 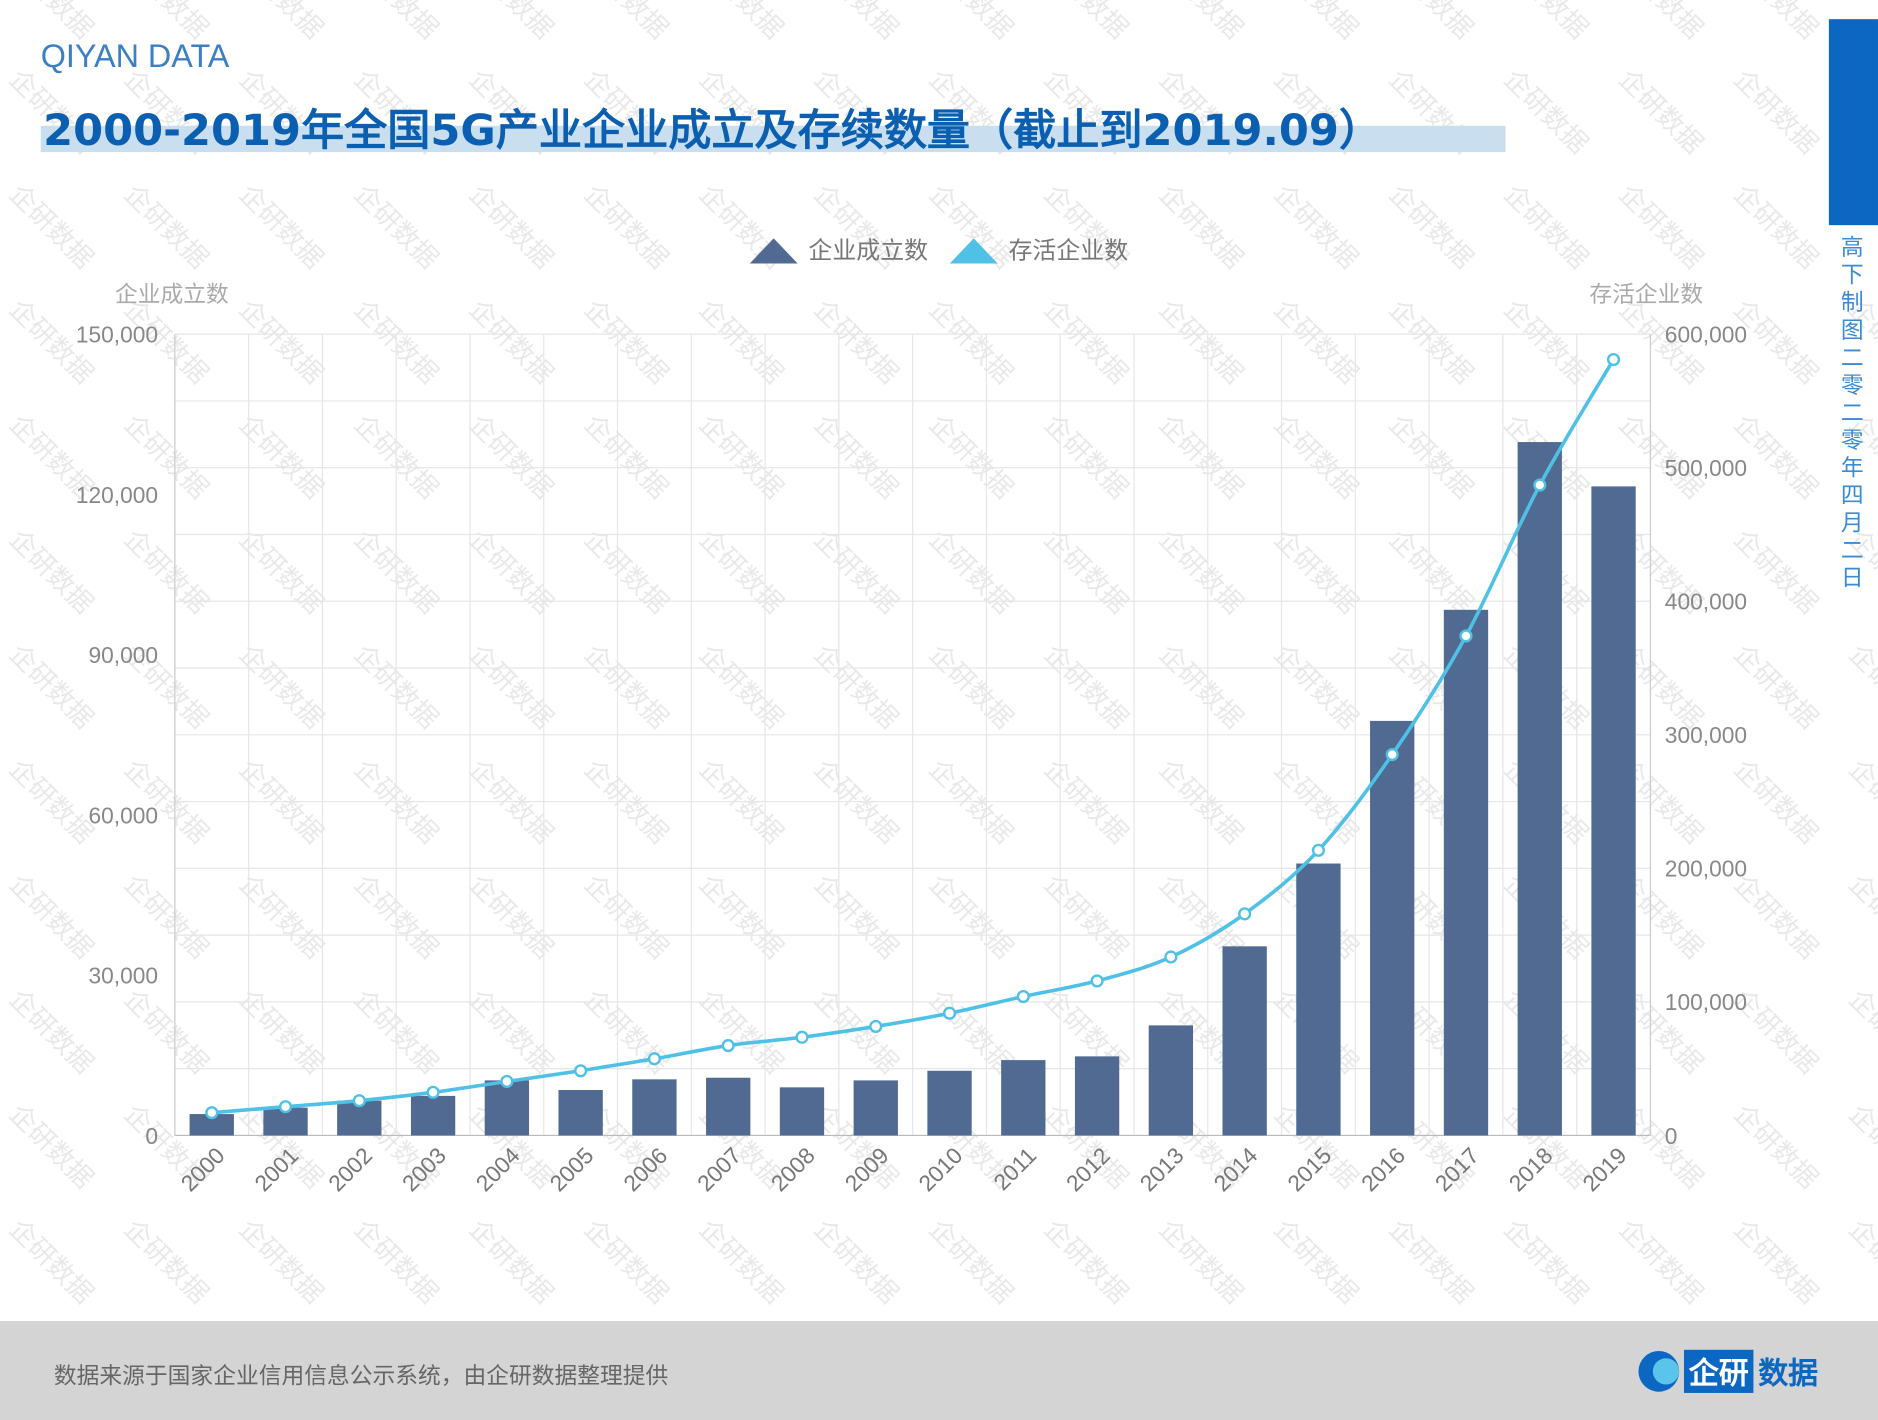 What do you see at coordinates (211, 1125) in the screenshot?
I see `bar-2000` at bounding box center [211, 1125].